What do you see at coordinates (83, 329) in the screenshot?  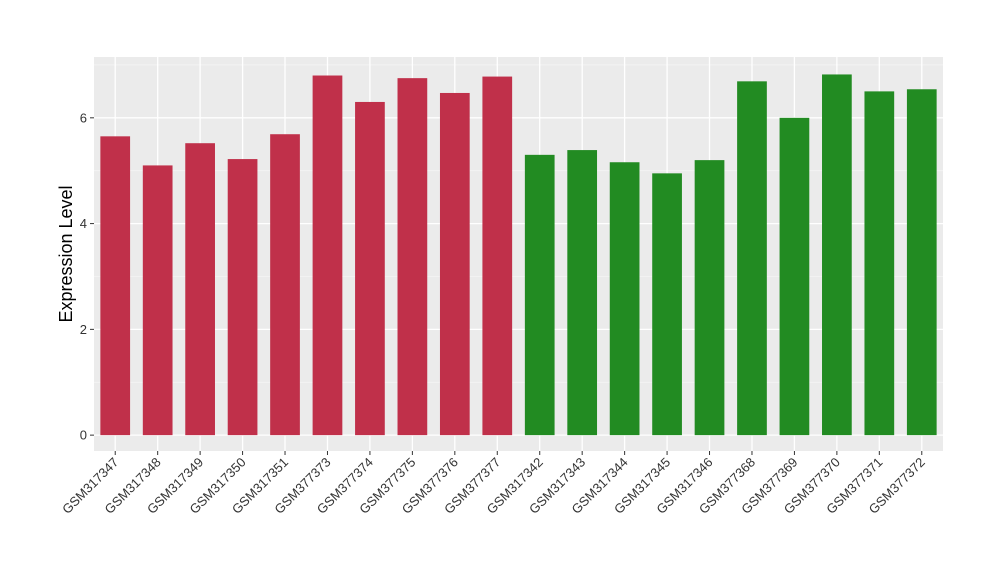 I see `y-tick-label: 2` at bounding box center [83, 329].